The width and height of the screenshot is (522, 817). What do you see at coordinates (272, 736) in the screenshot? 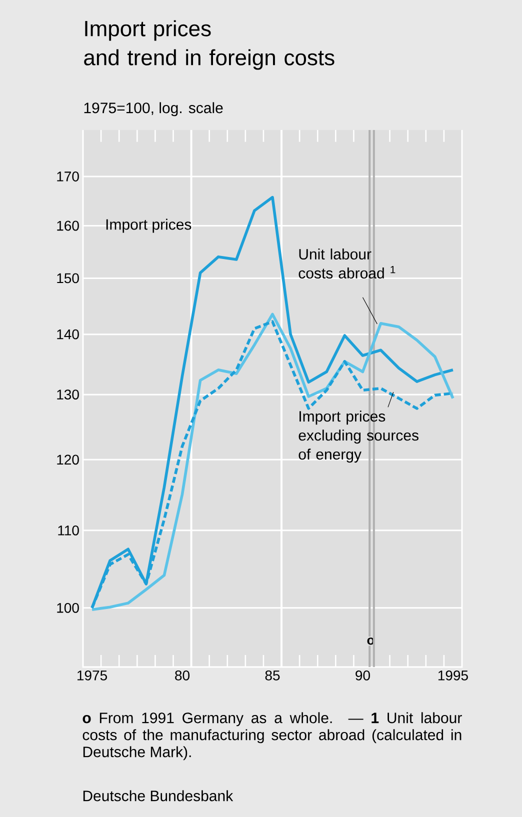
I see `text: o From 1991 Germany as a whole. — 1 Unit labour costs of the manufacturing sector abroad (calculated in Deutsche Mark).` at bounding box center [272, 736].